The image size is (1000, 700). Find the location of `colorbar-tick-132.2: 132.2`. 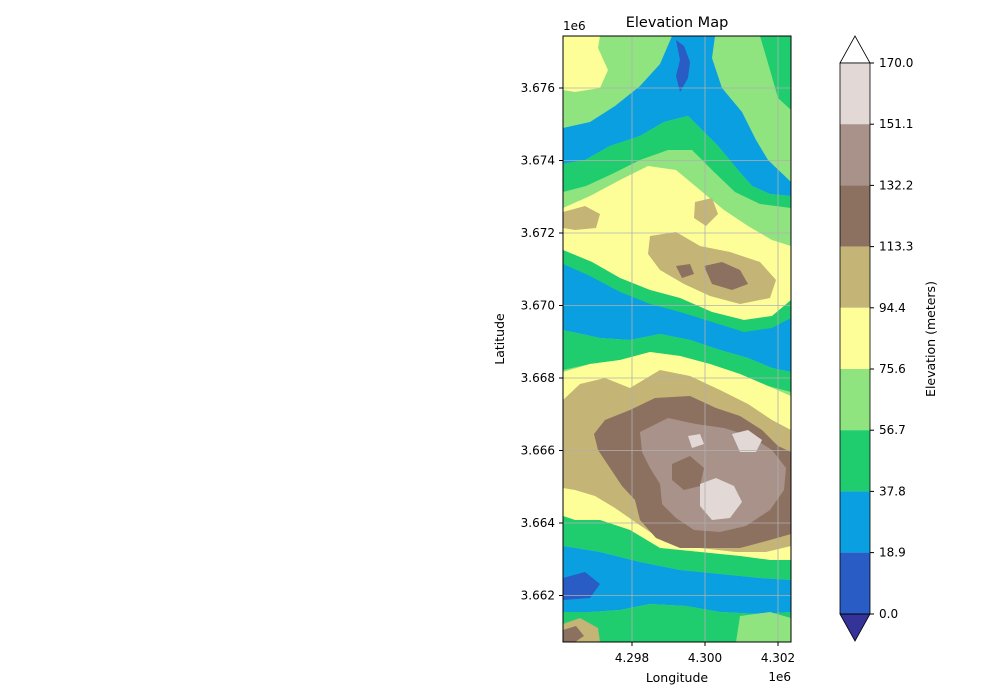

colorbar-tick-132.2: 132.2 is located at coordinates (896, 185).